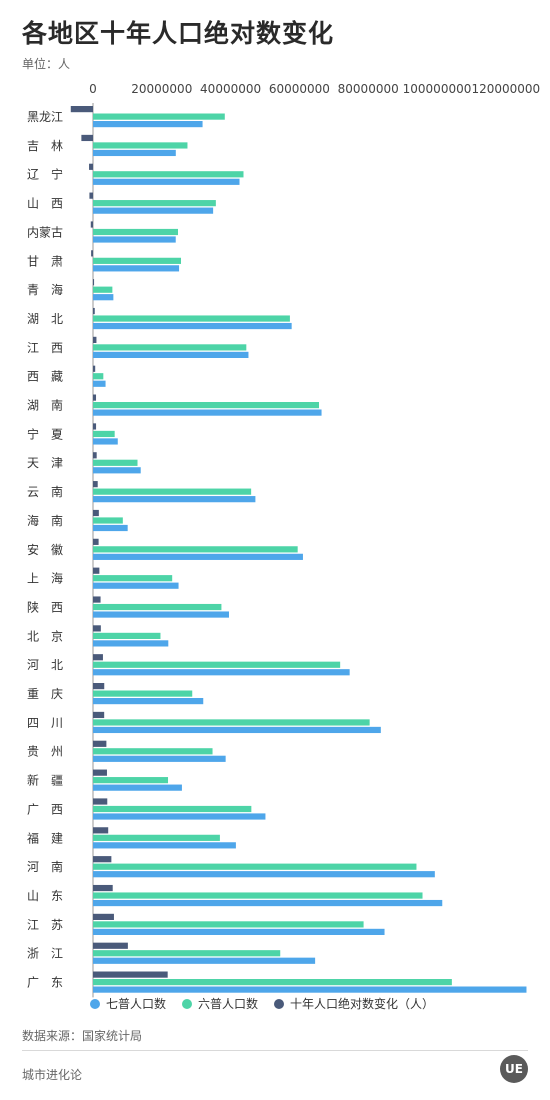 This screenshot has height=1100, width=550. Describe the element at coordinates (45, 520) in the screenshot. I see `y-tick-label: 海 南` at that location.